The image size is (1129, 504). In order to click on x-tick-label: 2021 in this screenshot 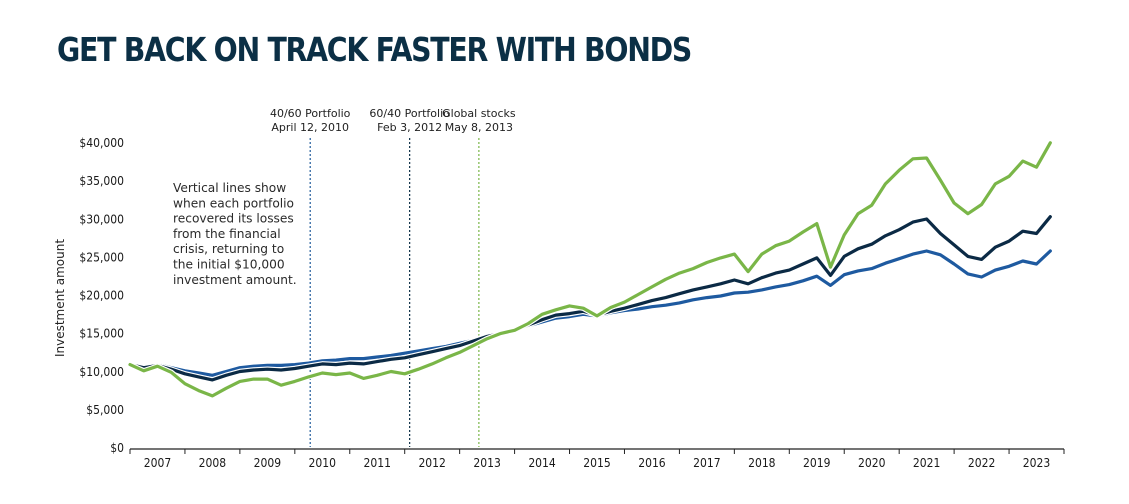, I will do `click(926, 463)`.